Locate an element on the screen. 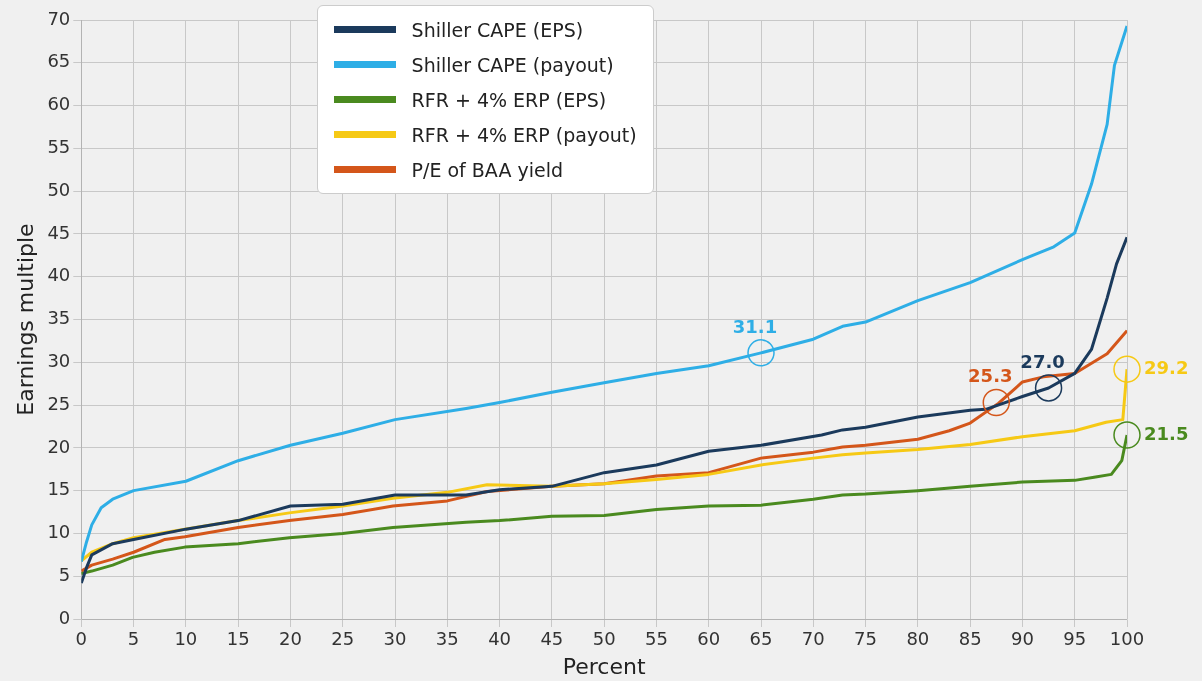 The width and height of the screenshot is (1202, 681). x-tick-label: 45 is located at coordinates (552, 639).